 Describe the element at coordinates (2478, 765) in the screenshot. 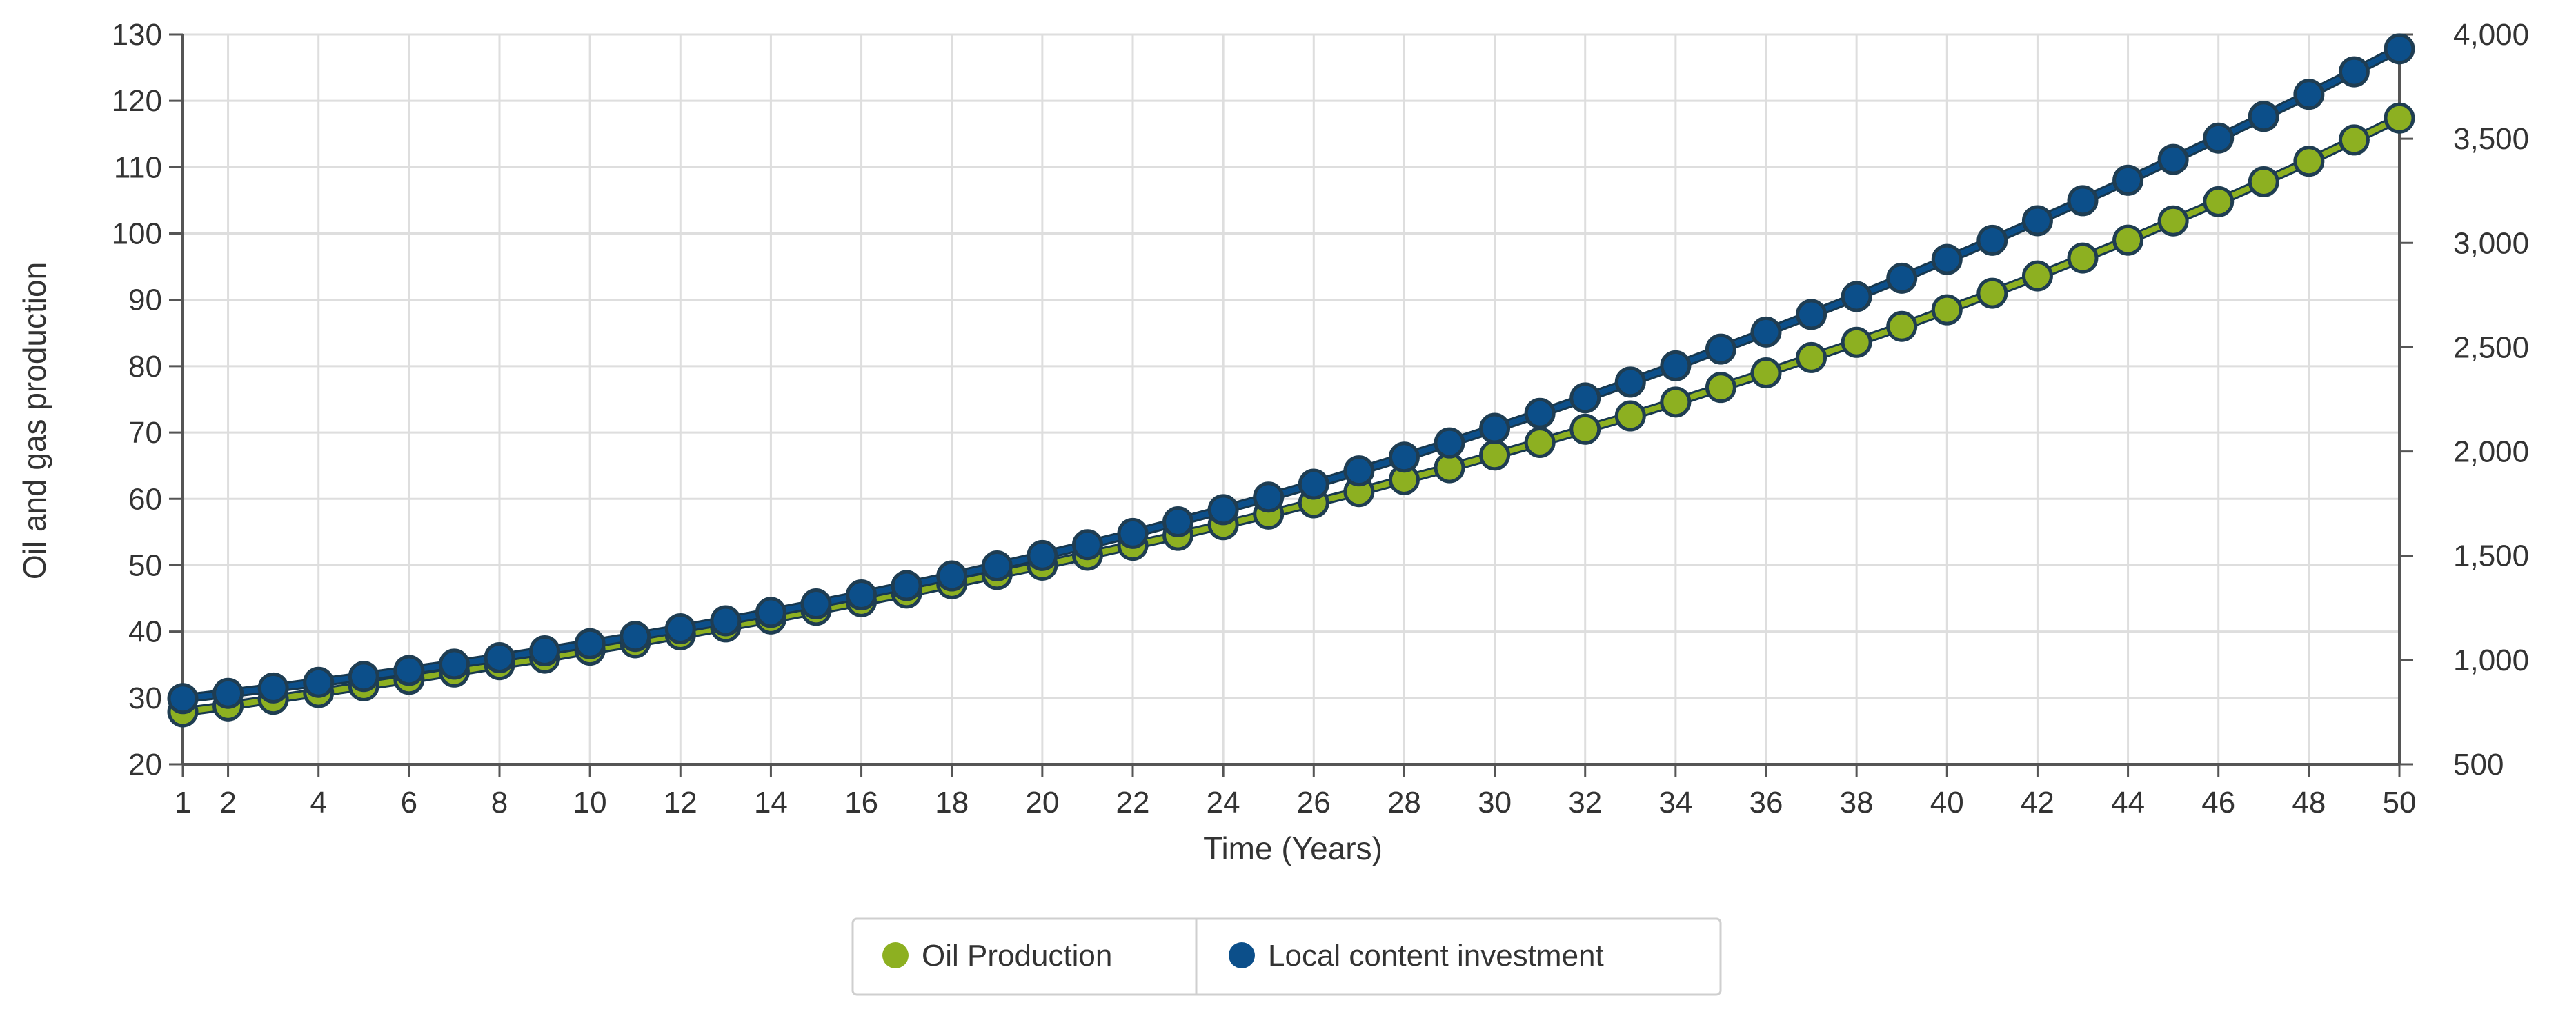

I see `y-right-tick-label: 500` at that location.